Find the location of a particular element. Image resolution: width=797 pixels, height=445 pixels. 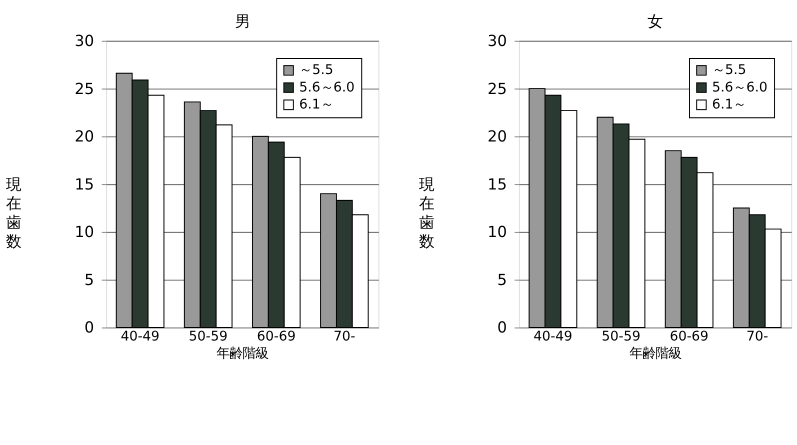

chart-title: 男 is located at coordinates (242, 21).